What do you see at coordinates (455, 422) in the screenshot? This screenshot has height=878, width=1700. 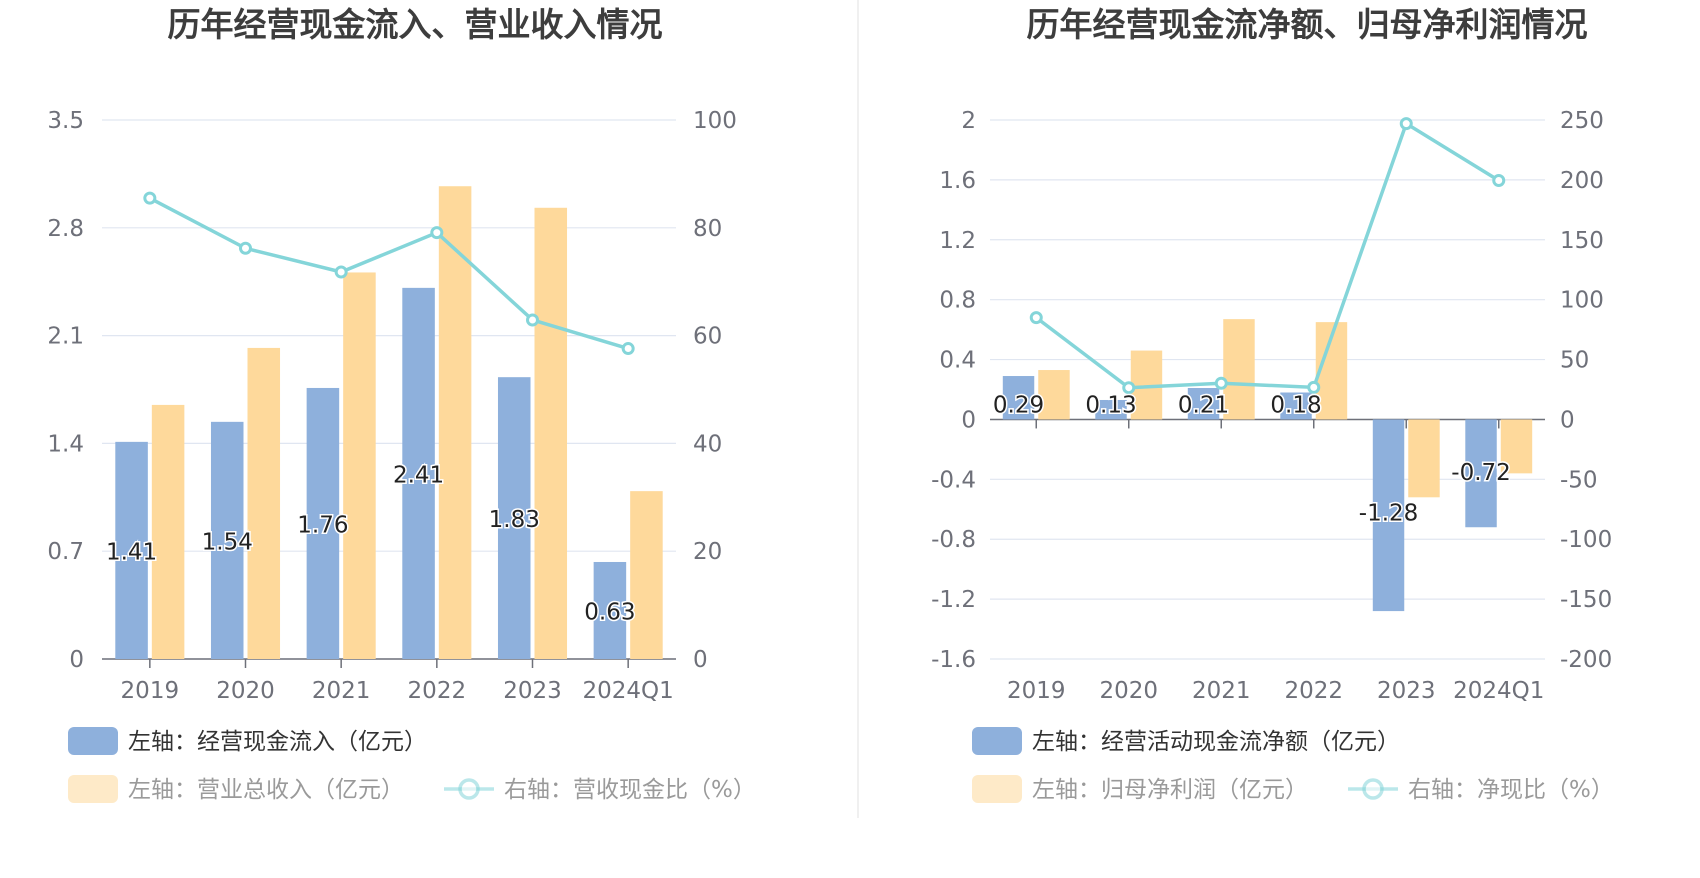 I see `bar-secondary-2022` at bounding box center [455, 422].